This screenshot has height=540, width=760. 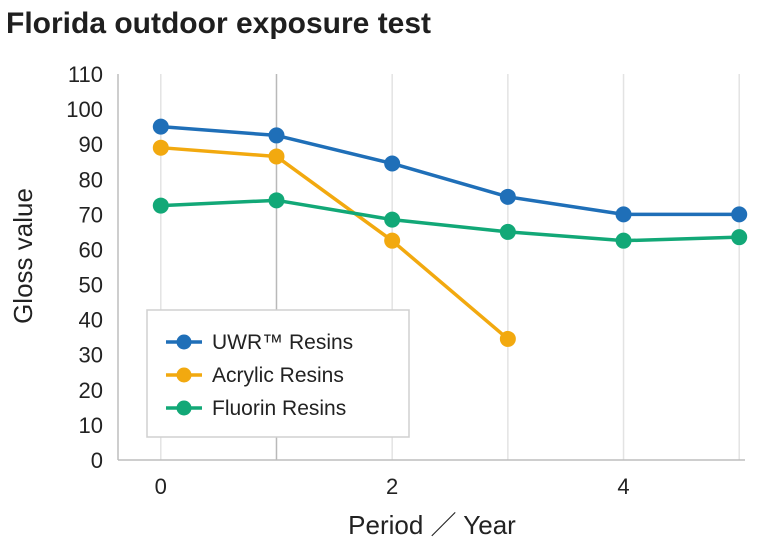 What do you see at coordinates (161, 486) in the screenshot?
I see `x-tick-label: 0` at bounding box center [161, 486].